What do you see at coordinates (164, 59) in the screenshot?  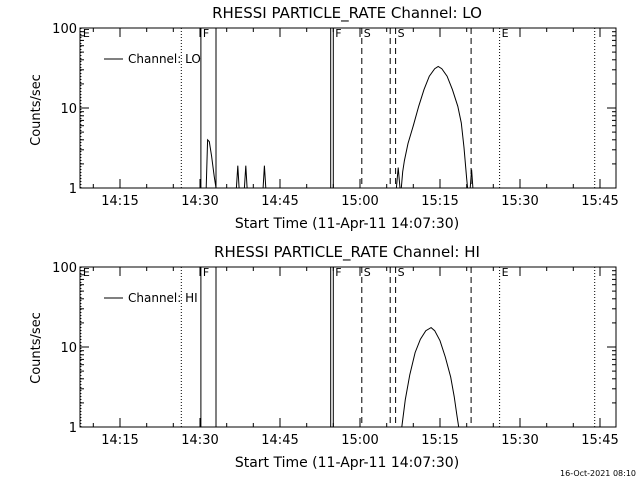 I see `legend-label: Channel: LO` at bounding box center [164, 59].